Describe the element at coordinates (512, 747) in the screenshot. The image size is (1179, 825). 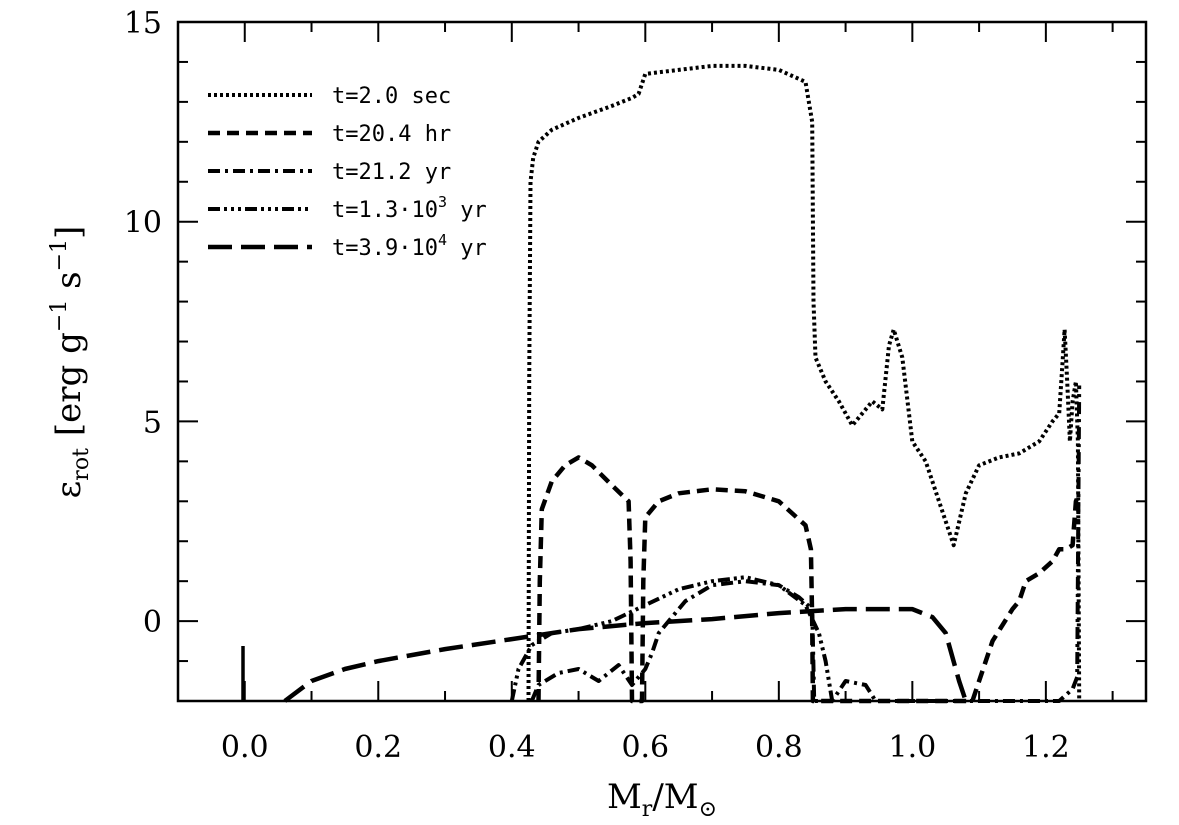
I see `x-tick-label: 0.4` at that location.